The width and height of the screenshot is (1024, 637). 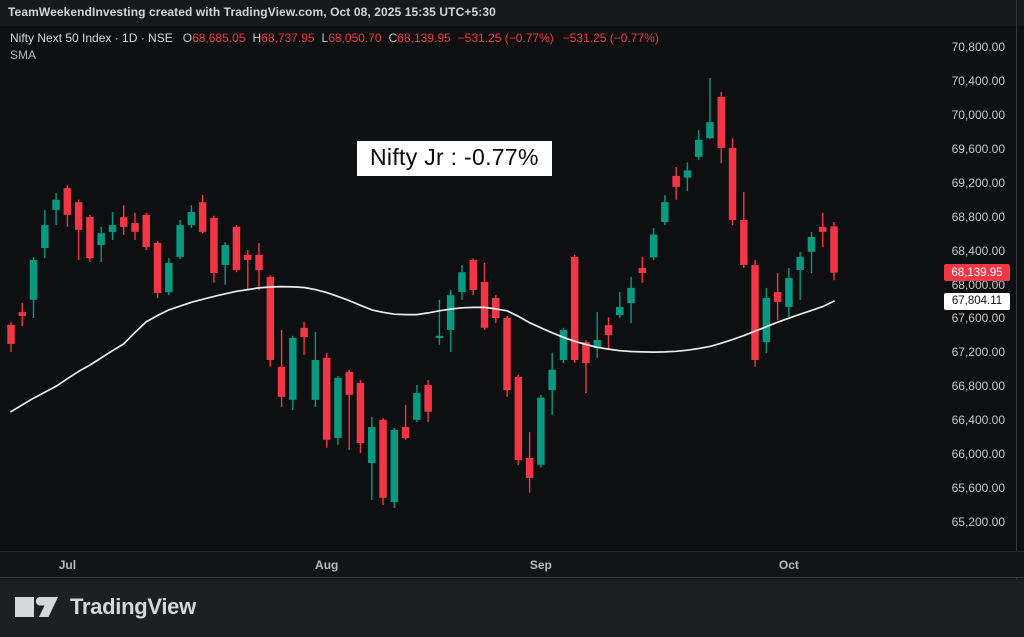 I want to click on tradingview-brand: TradingView, so click(x=104, y=607).